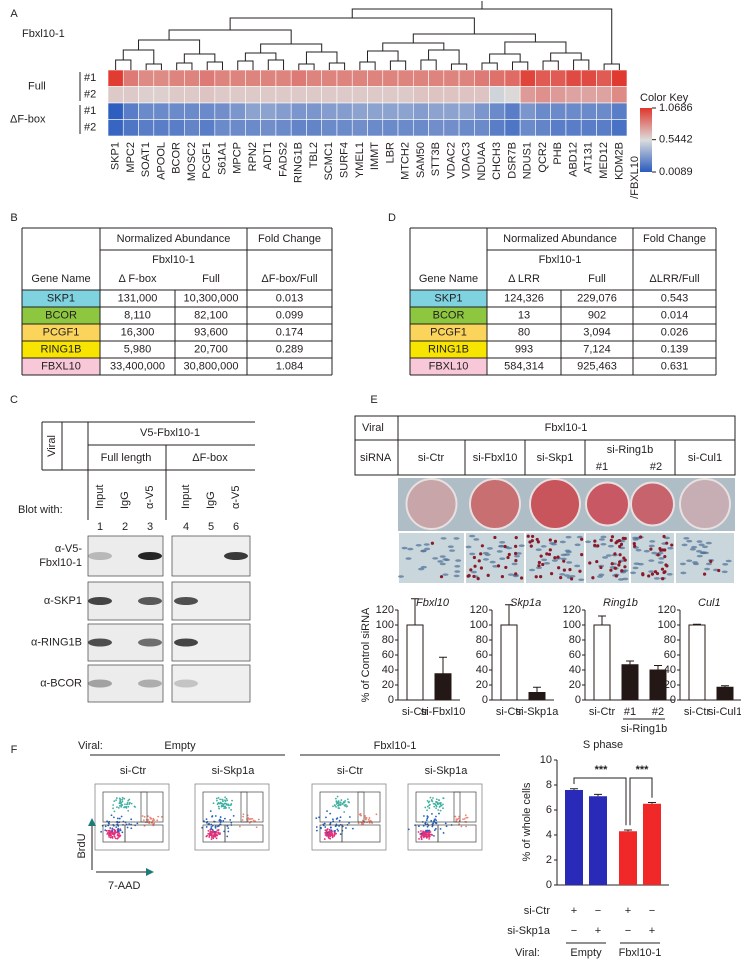 Image resolution: width=741 pixels, height=964 pixels. Describe the element at coordinates (116, 156) in the screenshot. I see `gene-label: SKP1` at that location.